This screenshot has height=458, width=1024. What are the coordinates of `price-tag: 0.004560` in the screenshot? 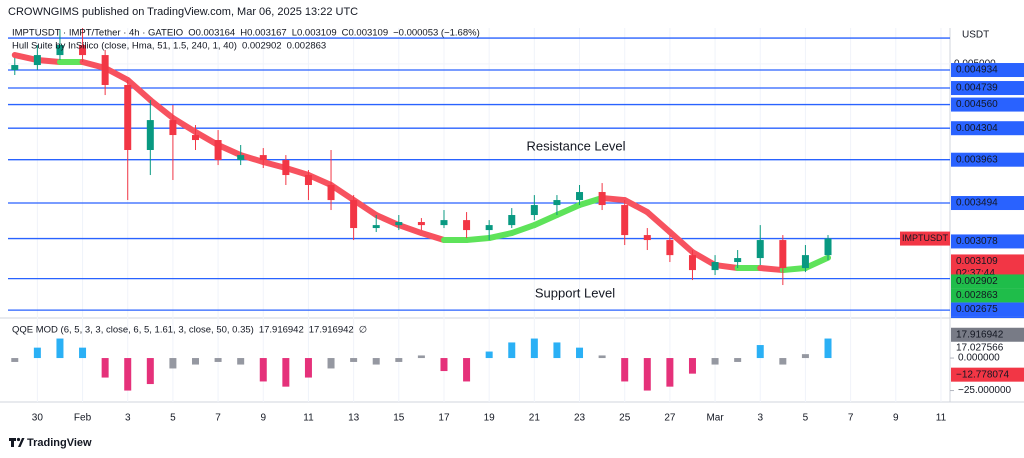 It's located at (987, 104).